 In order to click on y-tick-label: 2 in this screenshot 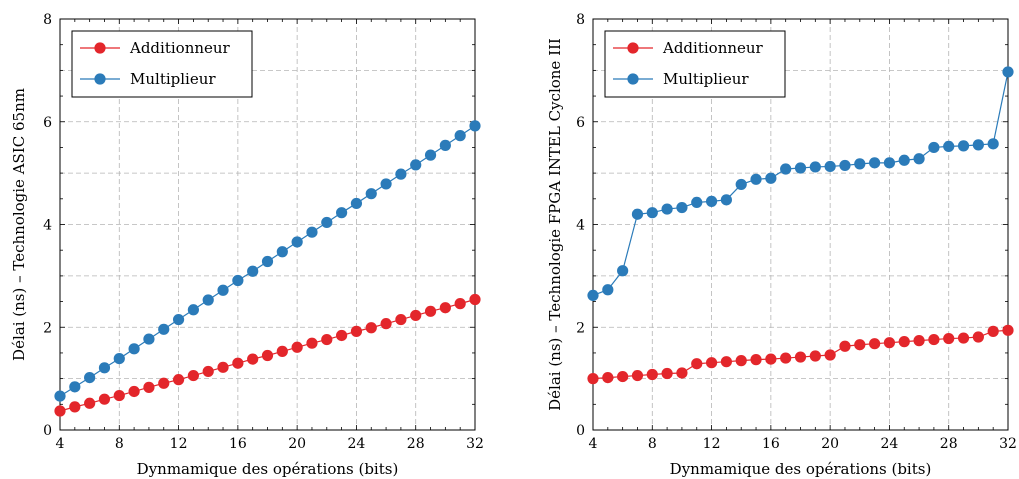, I will do `click(47, 328)`.